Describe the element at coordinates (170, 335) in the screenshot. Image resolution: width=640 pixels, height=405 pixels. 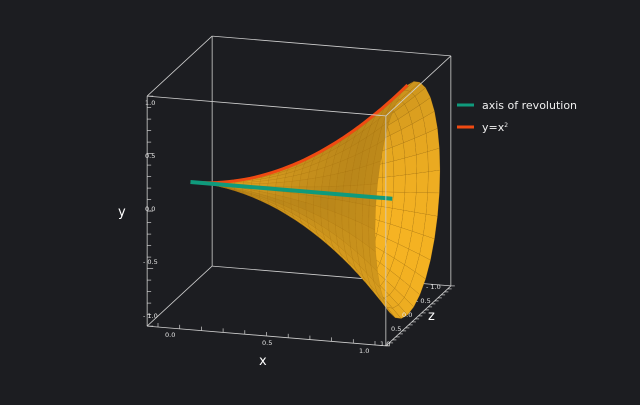
I see `x-tick-label: 0.0` at that location.